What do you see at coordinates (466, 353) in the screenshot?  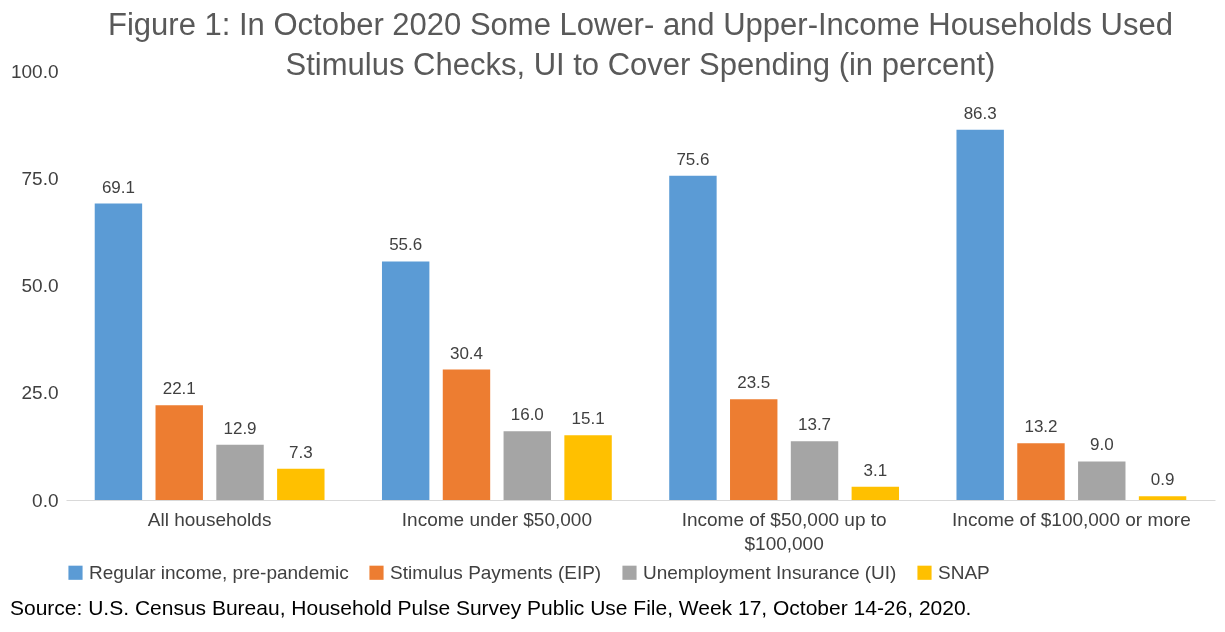 I see `data-label: 30.4` at bounding box center [466, 353].